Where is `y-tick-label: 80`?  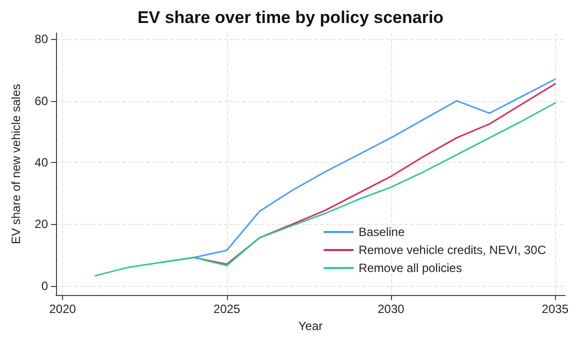 y-tick-label: 80 is located at coordinates (41, 39).